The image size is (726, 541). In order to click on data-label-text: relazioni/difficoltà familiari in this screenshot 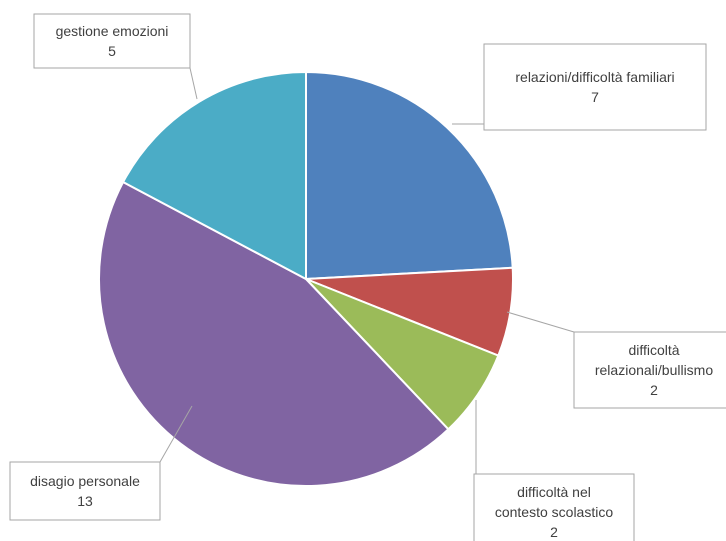, I will do `click(594, 77)`.